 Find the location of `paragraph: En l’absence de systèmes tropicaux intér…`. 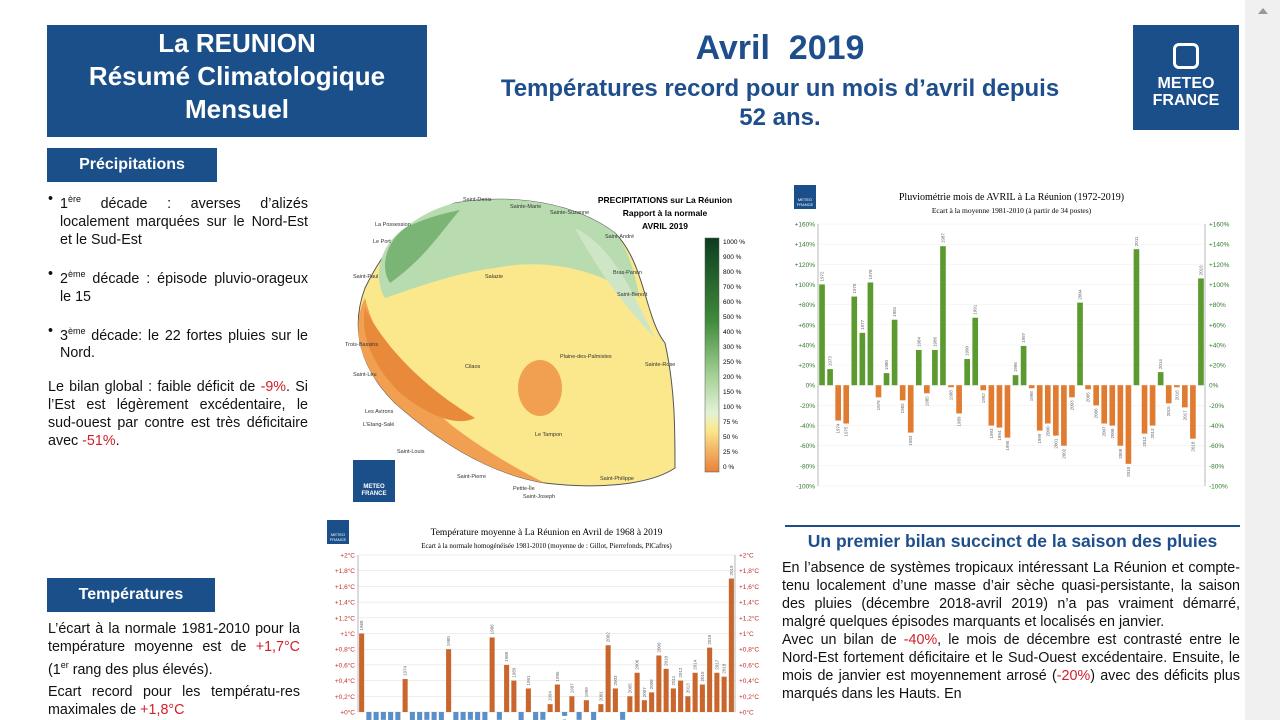

paragraph: En l’absence de systèmes tropicaux intér… is located at coordinates (1011, 595).